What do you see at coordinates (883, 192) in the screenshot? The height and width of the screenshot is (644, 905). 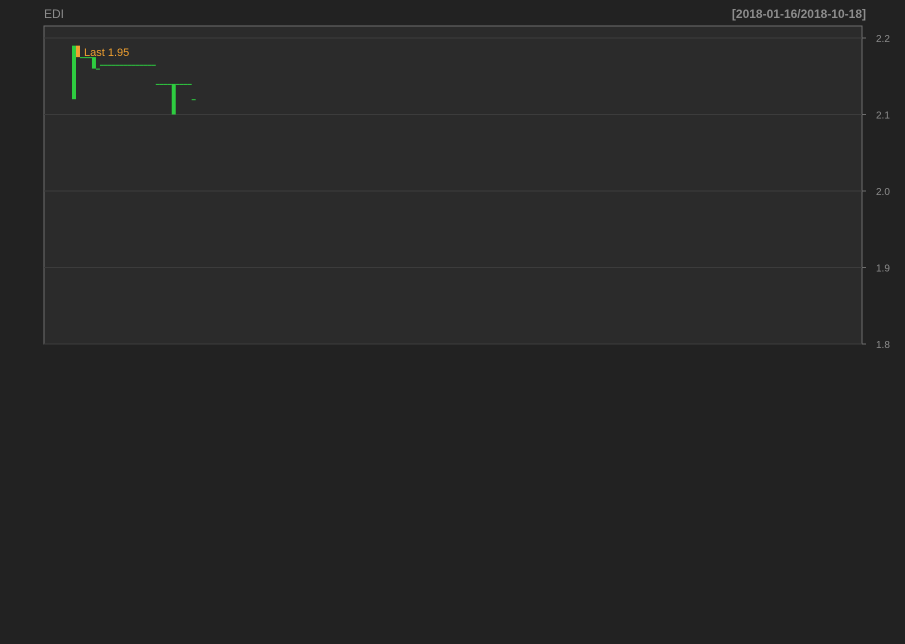 I see `price-ytick-label: 2.0` at bounding box center [883, 192].